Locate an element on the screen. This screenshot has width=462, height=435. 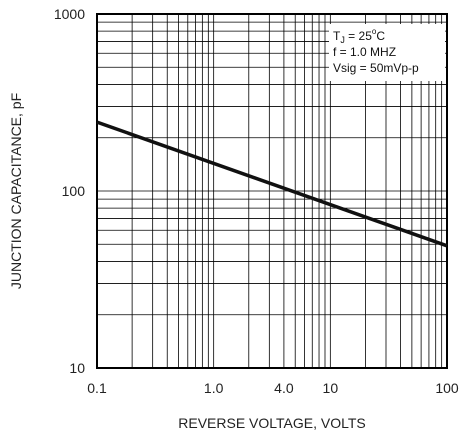
y-tick-label: 100 is located at coordinates (74, 191).